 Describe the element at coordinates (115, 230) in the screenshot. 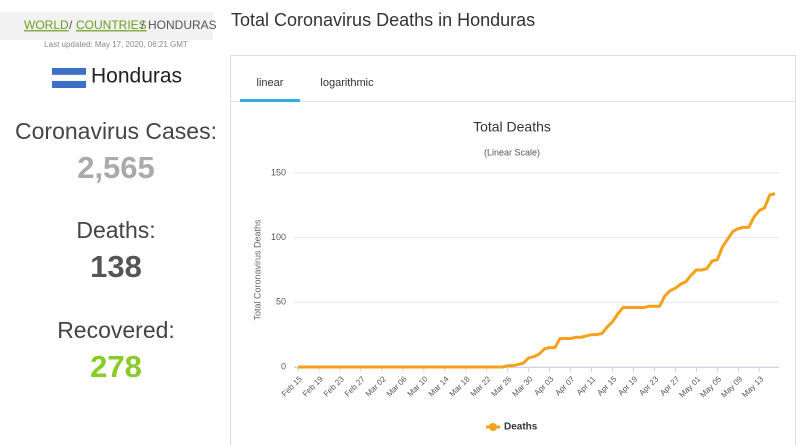

I see `stat-label: Deaths:` at that location.